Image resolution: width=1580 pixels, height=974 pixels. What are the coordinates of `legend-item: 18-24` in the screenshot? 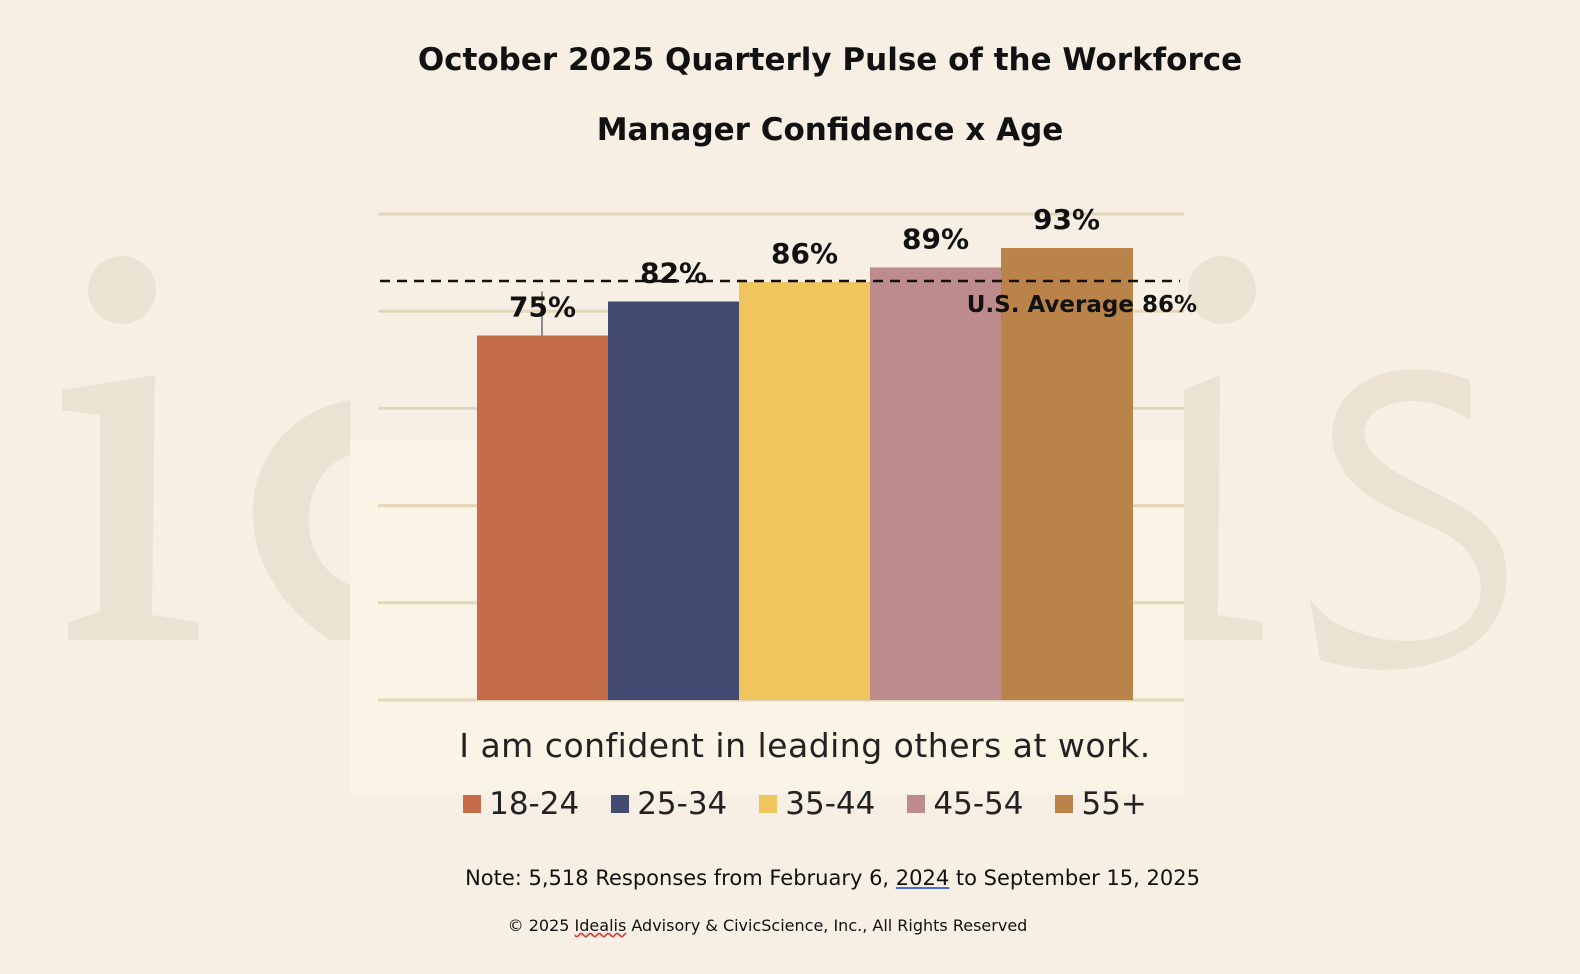 It's located at (521, 804).